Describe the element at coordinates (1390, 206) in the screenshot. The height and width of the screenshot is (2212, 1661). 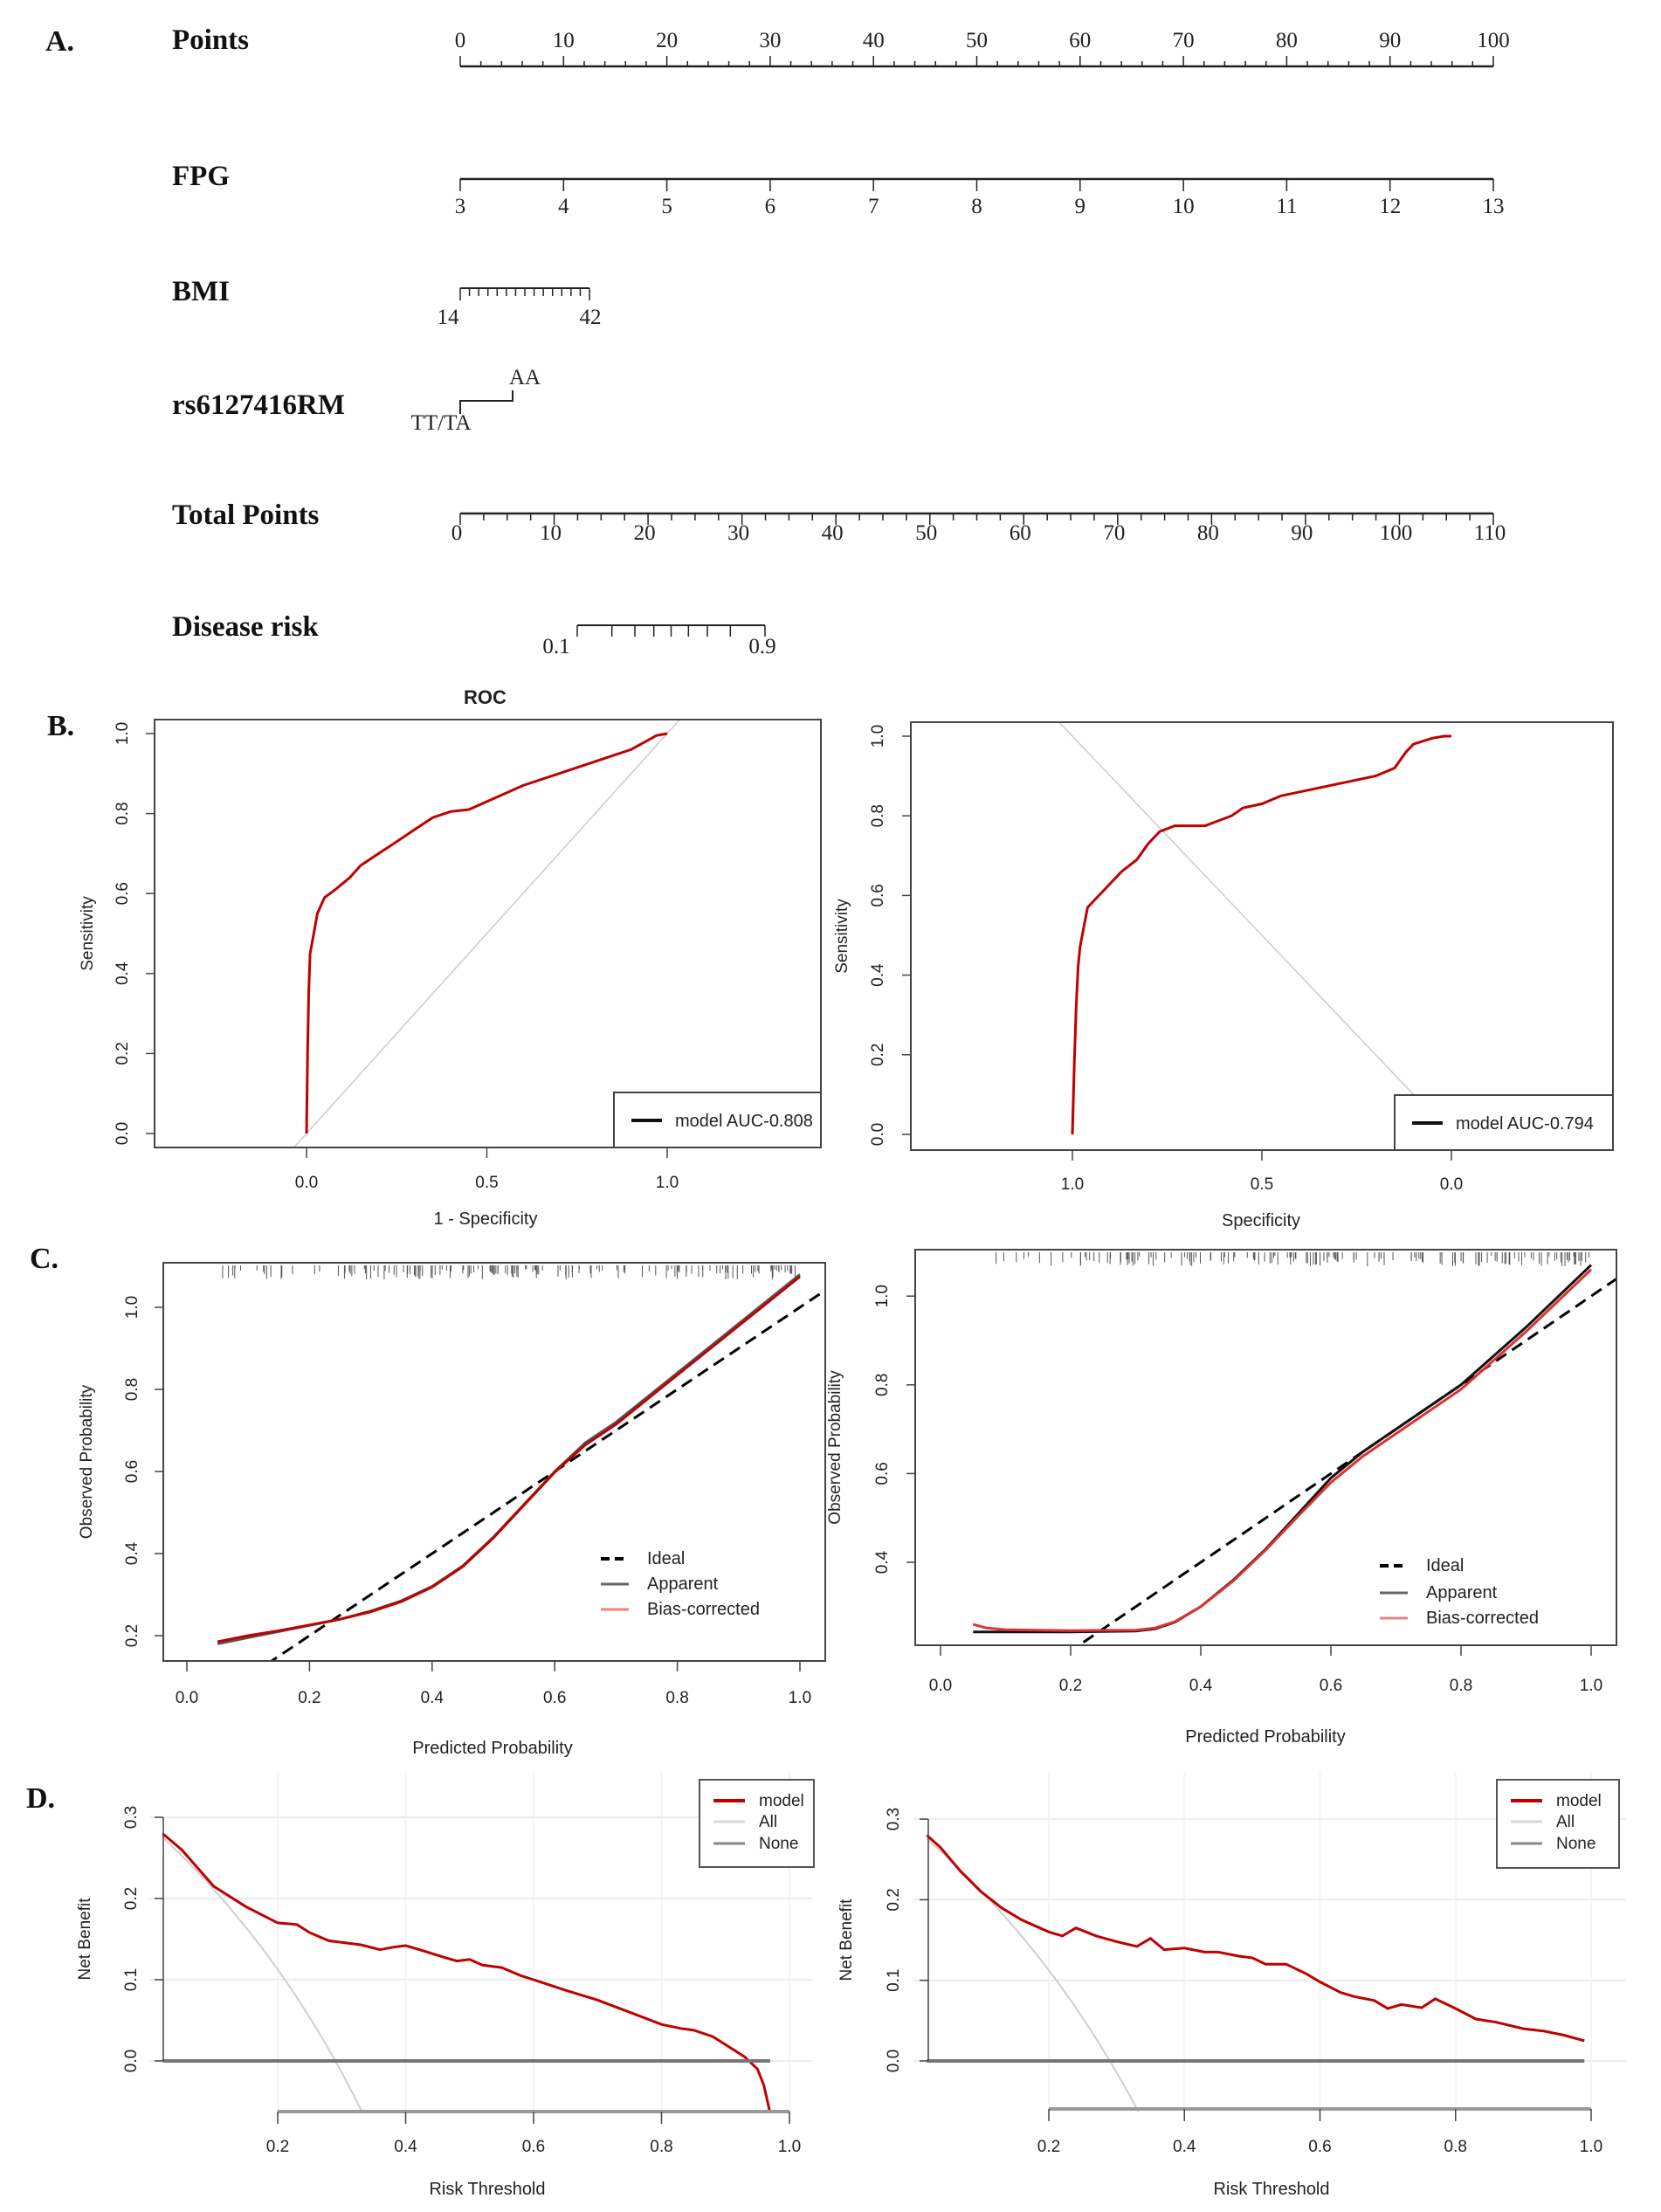
I see `tick-label: 12` at that location.